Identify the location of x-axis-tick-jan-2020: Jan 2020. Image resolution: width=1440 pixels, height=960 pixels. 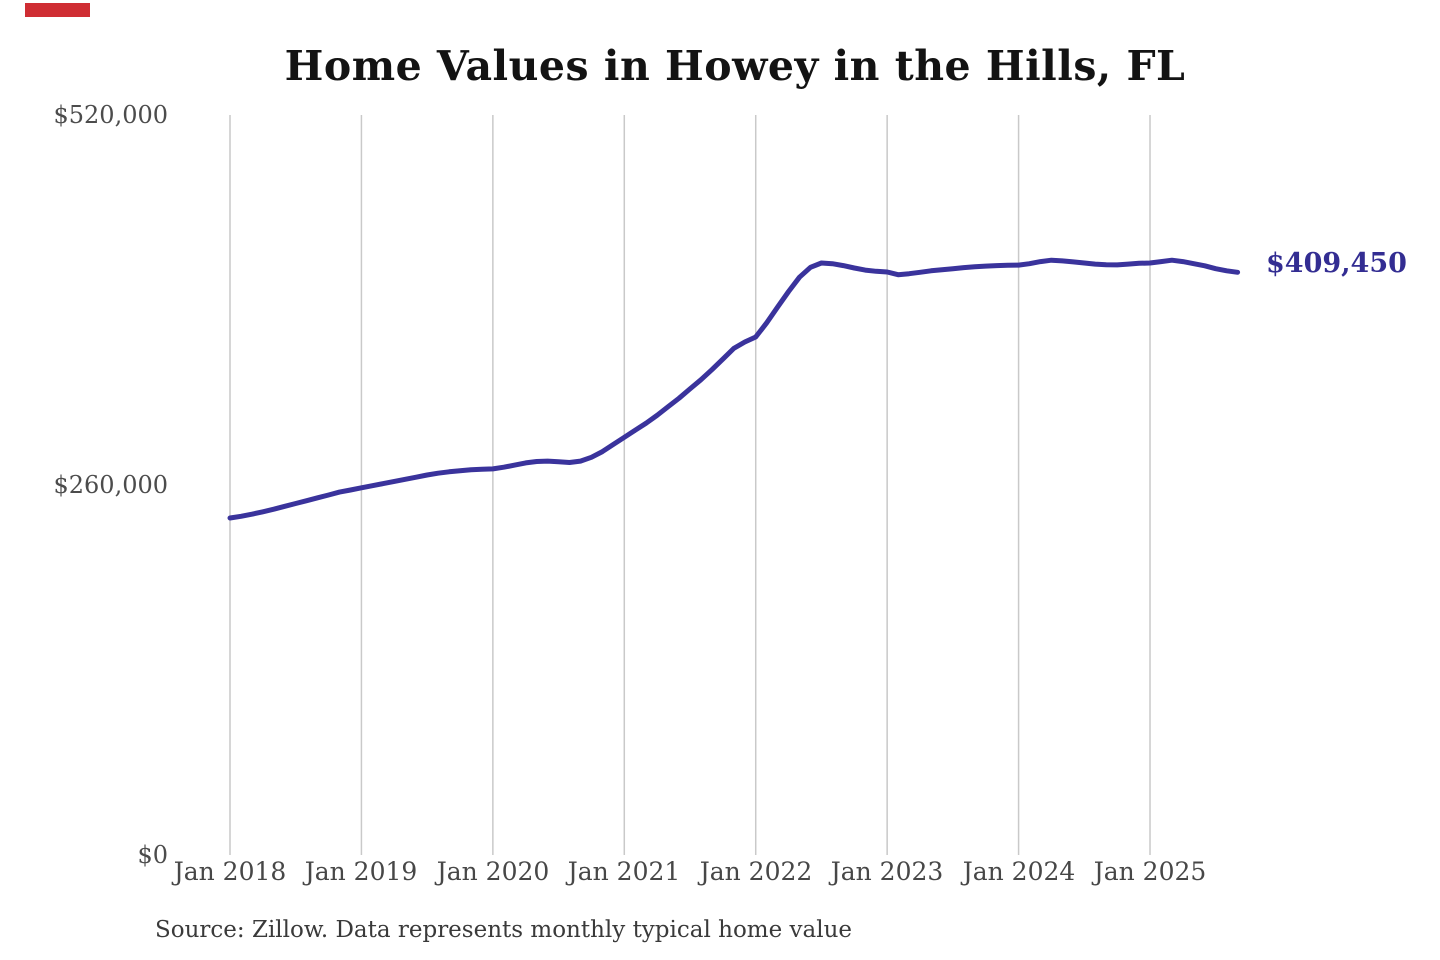
(493, 871).